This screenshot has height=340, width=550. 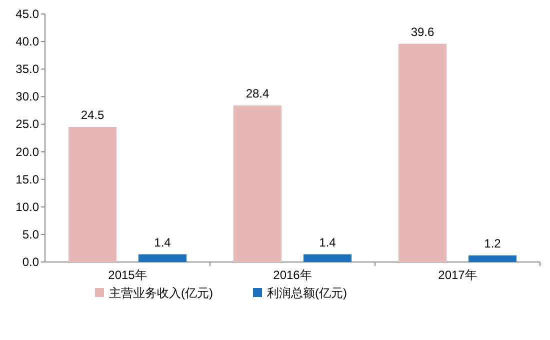 What do you see at coordinates (457, 275) in the screenshot?
I see `xtick: 2017年` at bounding box center [457, 275].